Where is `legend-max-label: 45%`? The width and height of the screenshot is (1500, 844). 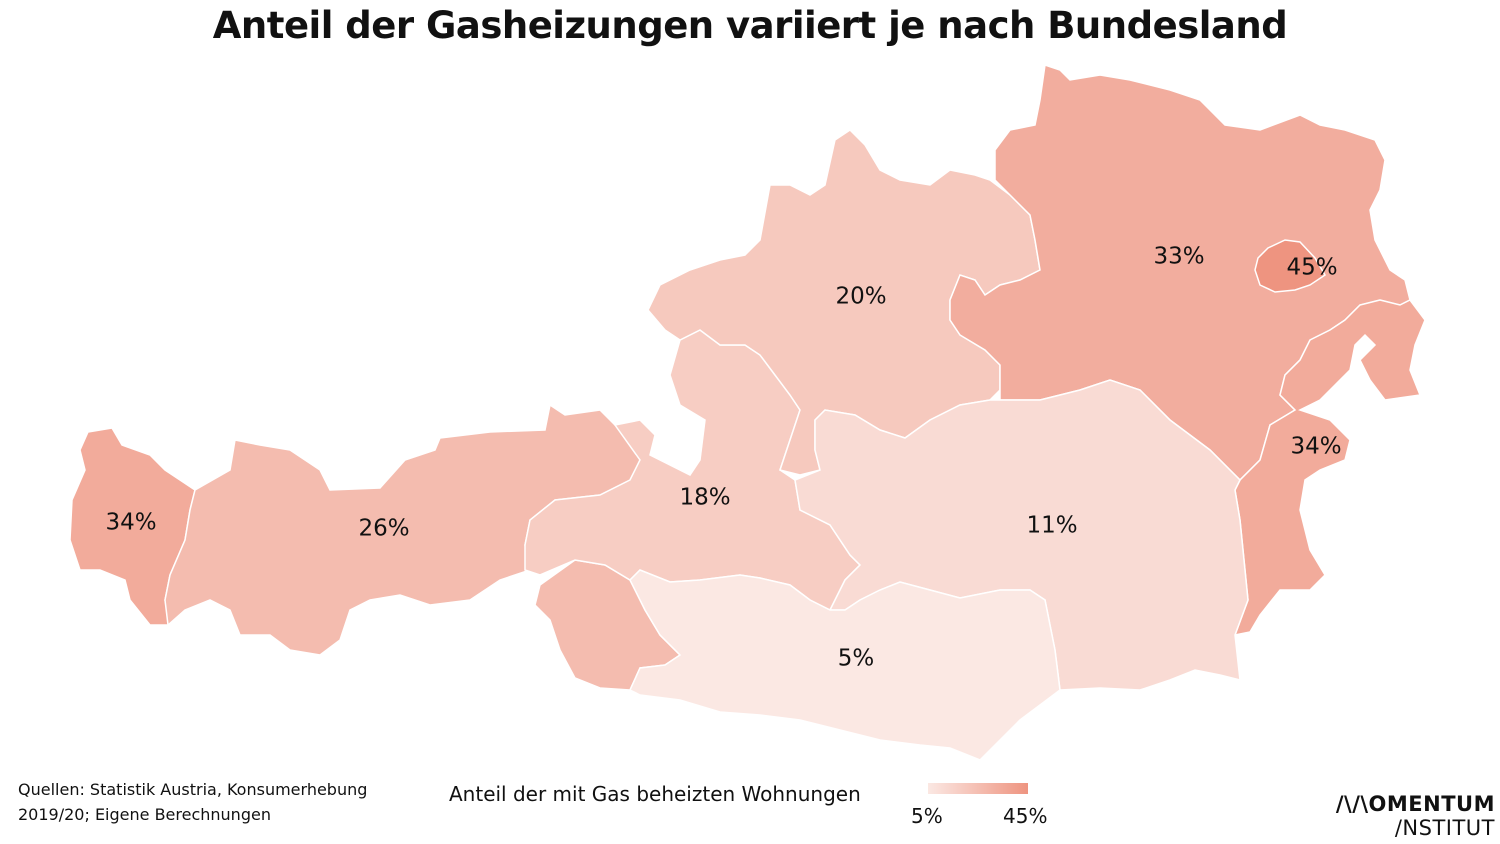 legend-max-label: 45% is located at coordinates (1025, 816).